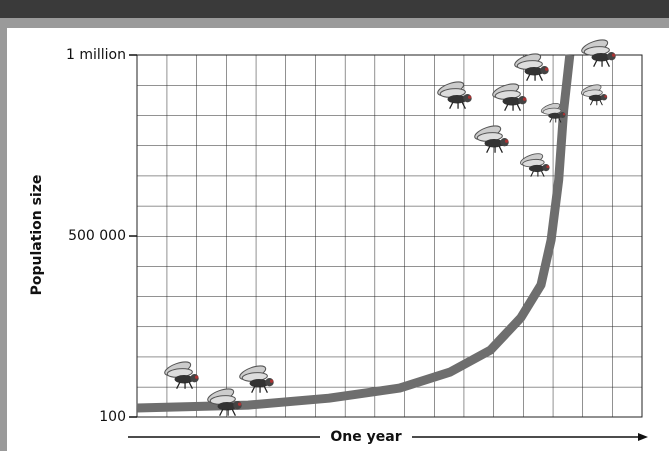 The image size is (669, 451). Describe the element at coordinates (643, 437) in the screenshot. I see `arrow-head` at that location.